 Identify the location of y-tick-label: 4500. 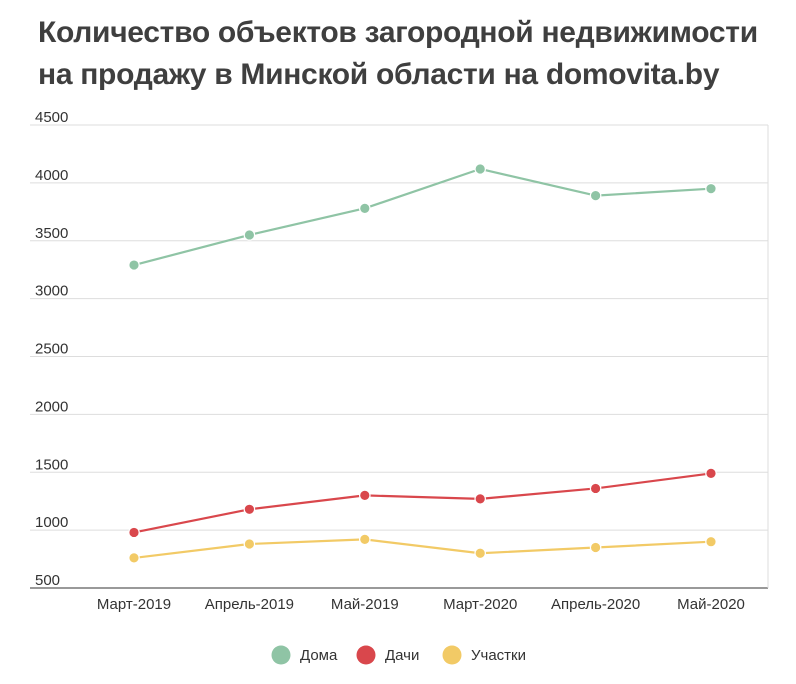
(51, 117).